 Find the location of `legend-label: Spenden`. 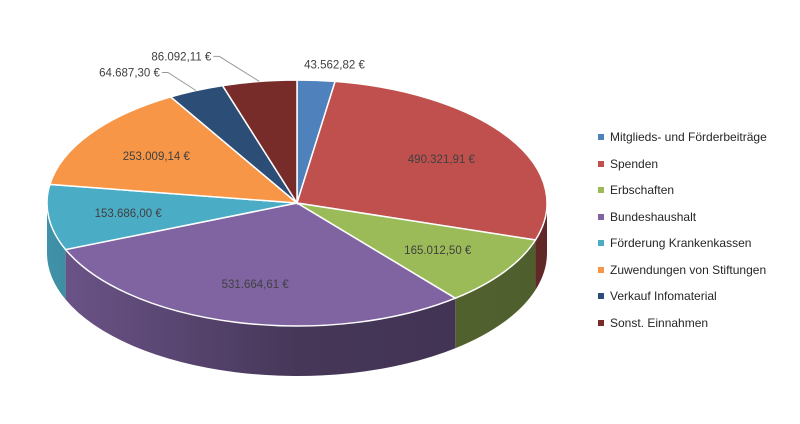

legend-label: Spenden is located at coordinates (634, 163).